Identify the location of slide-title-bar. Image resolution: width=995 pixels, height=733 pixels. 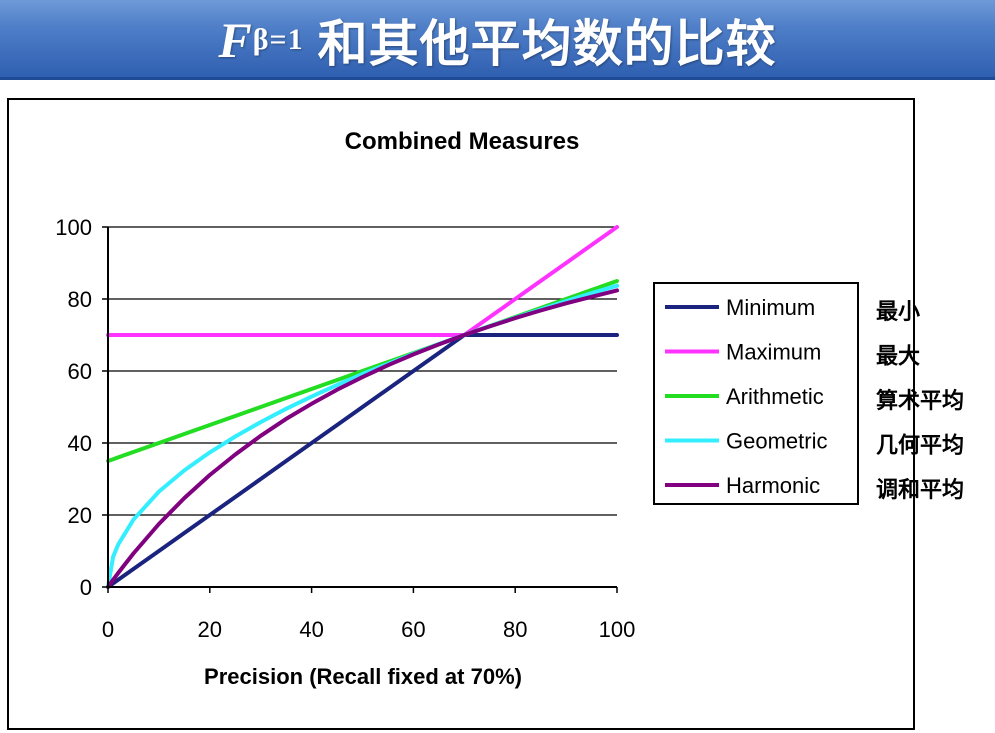
(497, 40).